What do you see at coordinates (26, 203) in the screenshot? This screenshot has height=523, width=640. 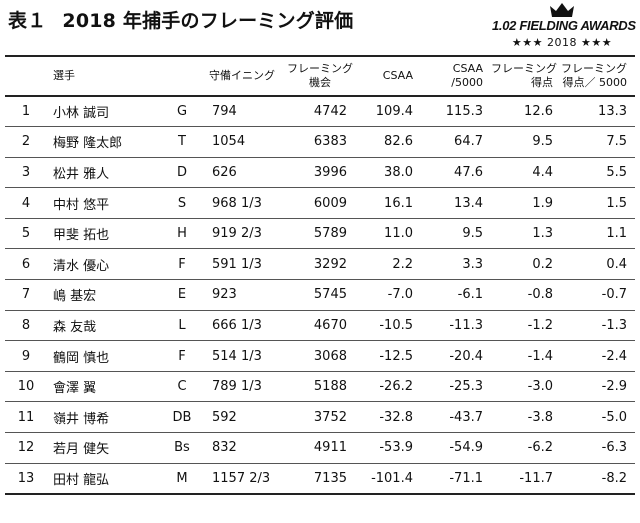 I see `rank-cell: 4` at bounding box center [26, 203].